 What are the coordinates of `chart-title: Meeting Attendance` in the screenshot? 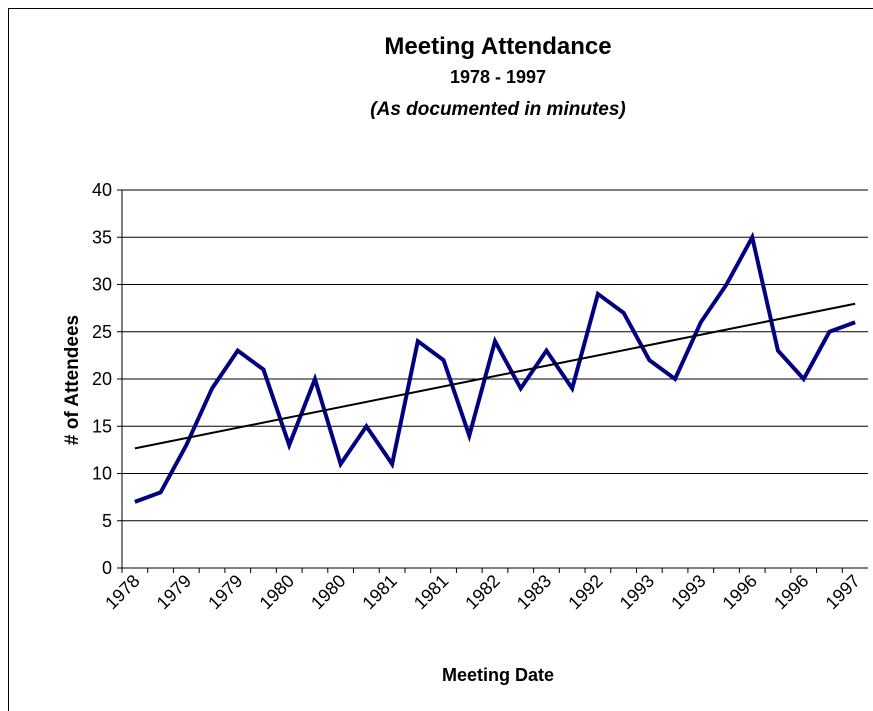 It's located at (497, 46).